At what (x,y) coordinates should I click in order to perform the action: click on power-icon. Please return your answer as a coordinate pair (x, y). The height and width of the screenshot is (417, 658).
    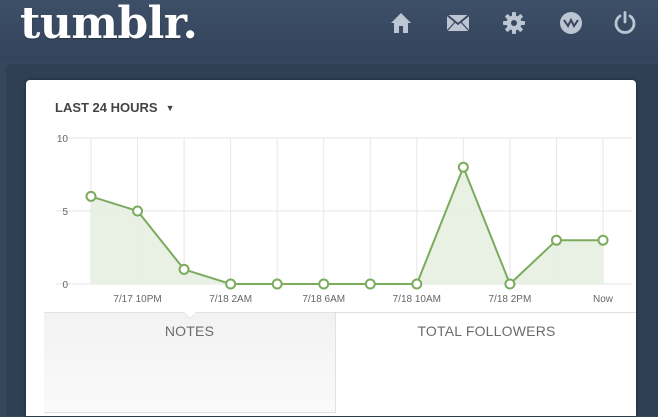
    Looking at the image, I should click on (625, 23).